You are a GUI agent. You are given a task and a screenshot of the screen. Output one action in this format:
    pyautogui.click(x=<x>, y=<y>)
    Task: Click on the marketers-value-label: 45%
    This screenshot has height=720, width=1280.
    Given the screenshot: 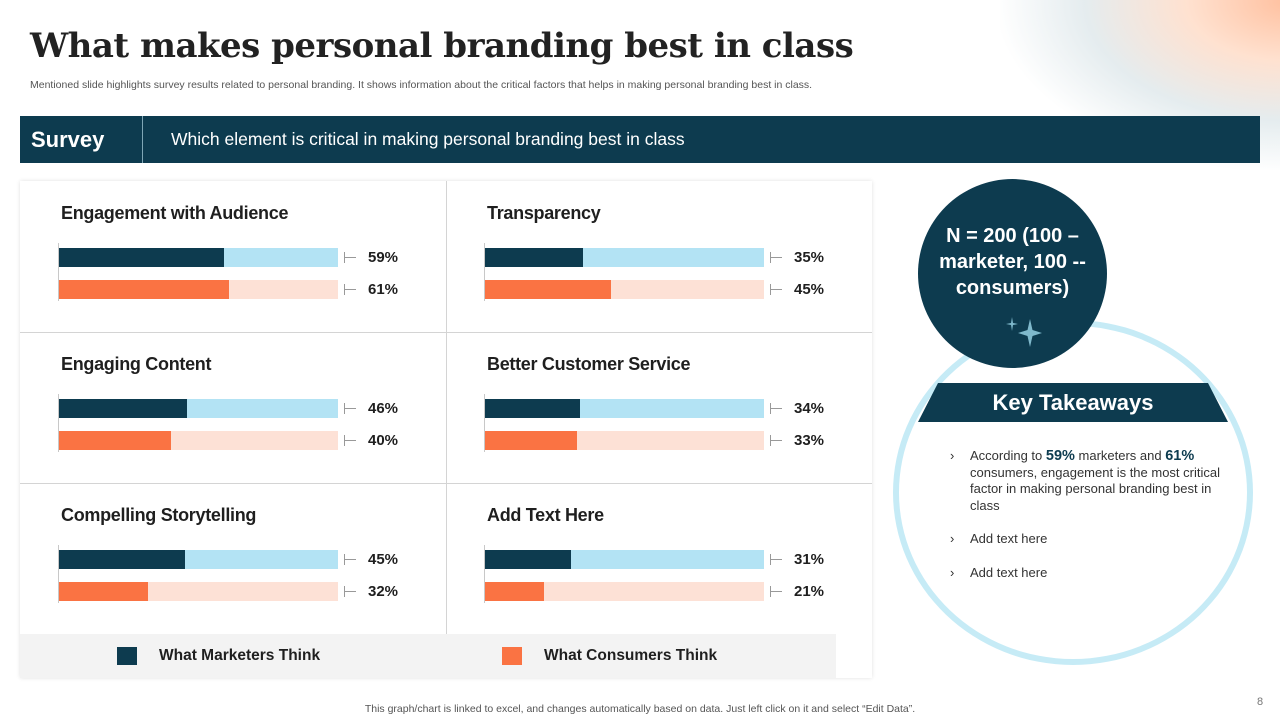 What is the action you would take?
    pyautogui.click(x=383, y=559)
    